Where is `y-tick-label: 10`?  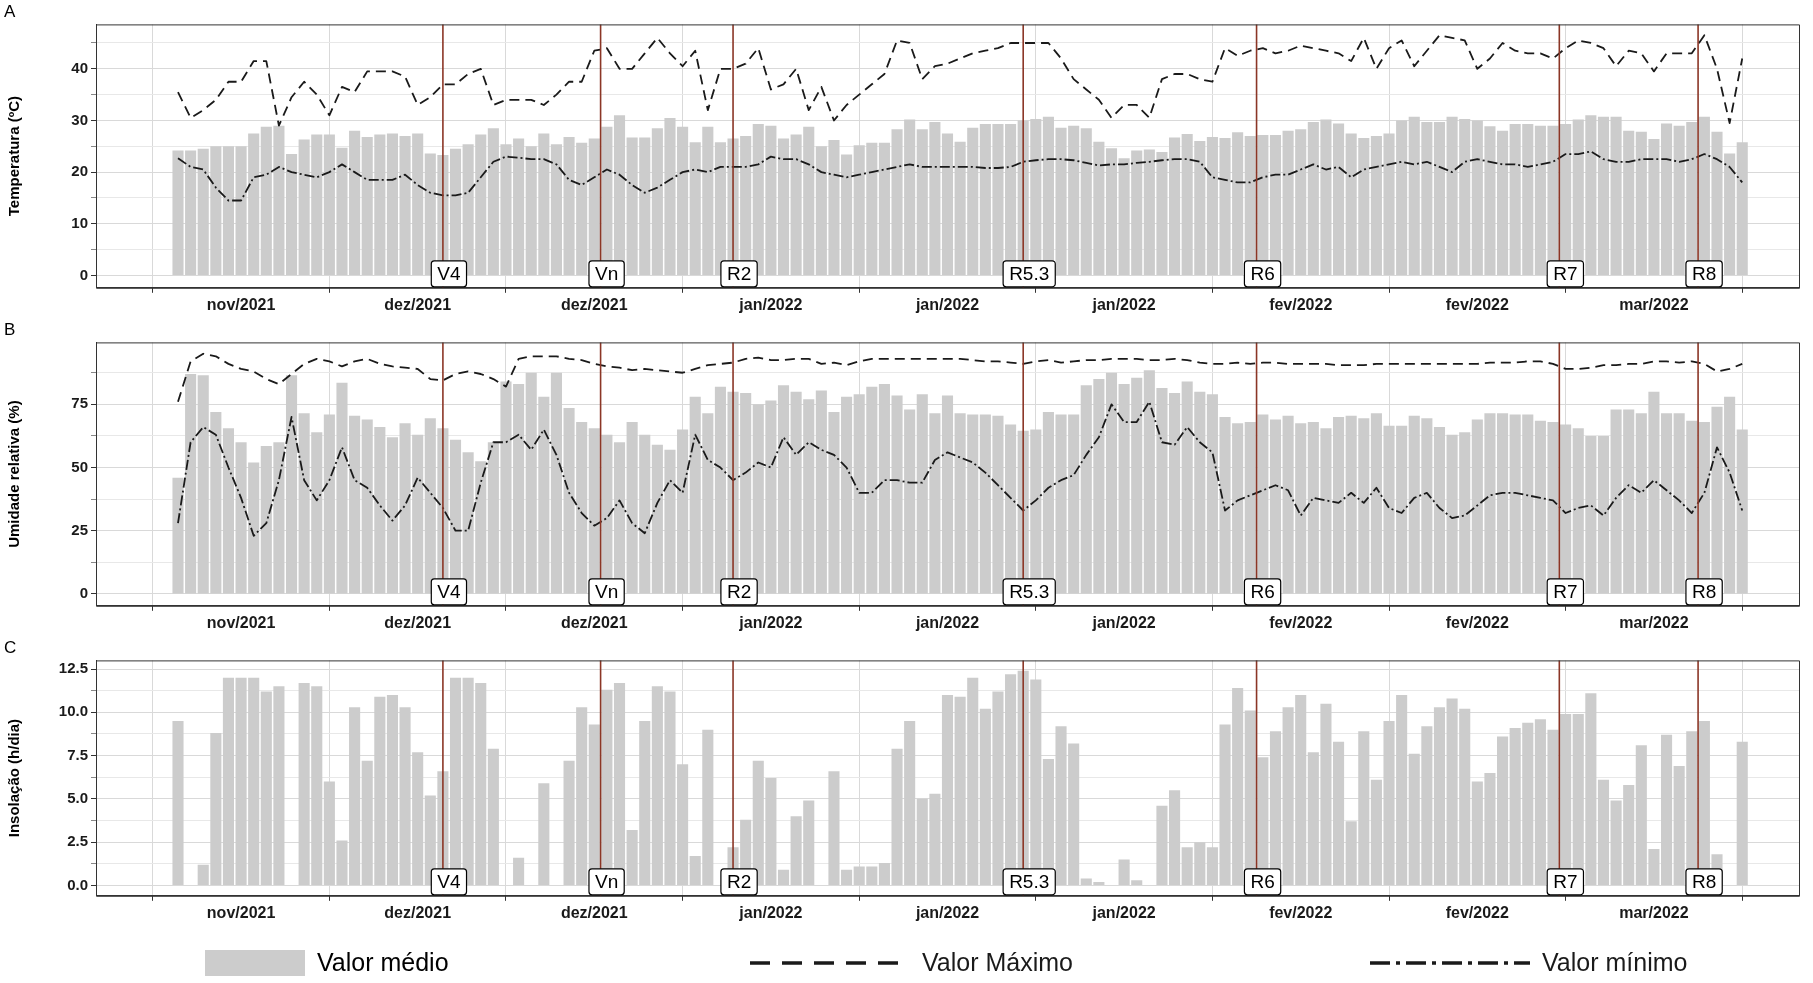
y-tick-label: 10 is located at coordinates (79, 222).